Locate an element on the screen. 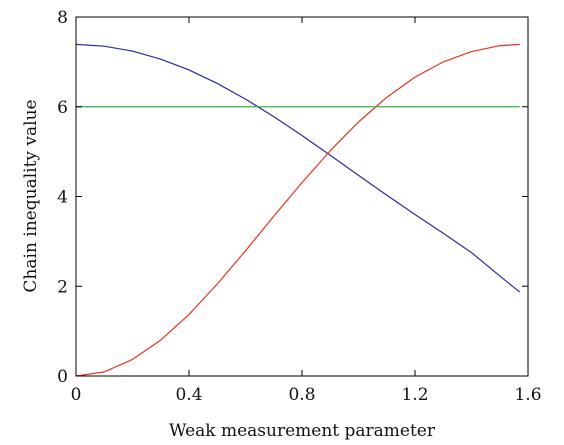 Image resolution: width=564 pixels, height=445 pixels. x-tick-label: 0.8 is located at coordinates (301, 395).